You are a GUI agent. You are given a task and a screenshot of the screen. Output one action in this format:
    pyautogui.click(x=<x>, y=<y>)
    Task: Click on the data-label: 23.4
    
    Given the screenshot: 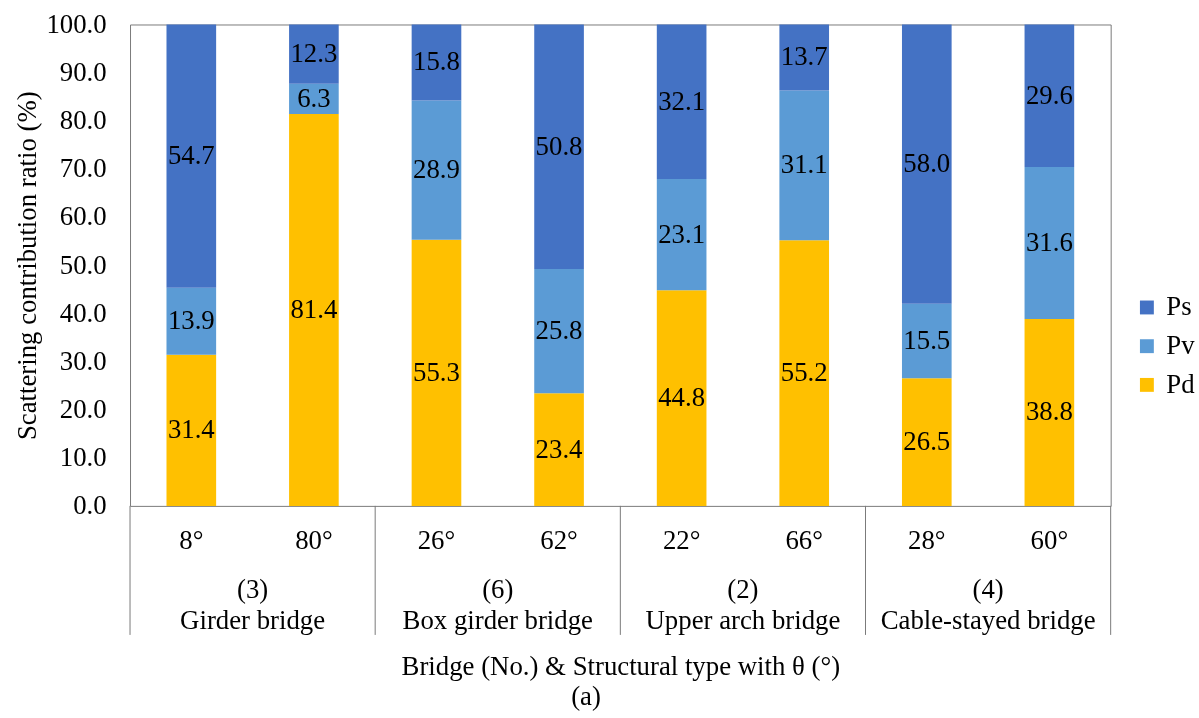 What is the action you would take?
    pyautogui.click(x=559, y=448)
    